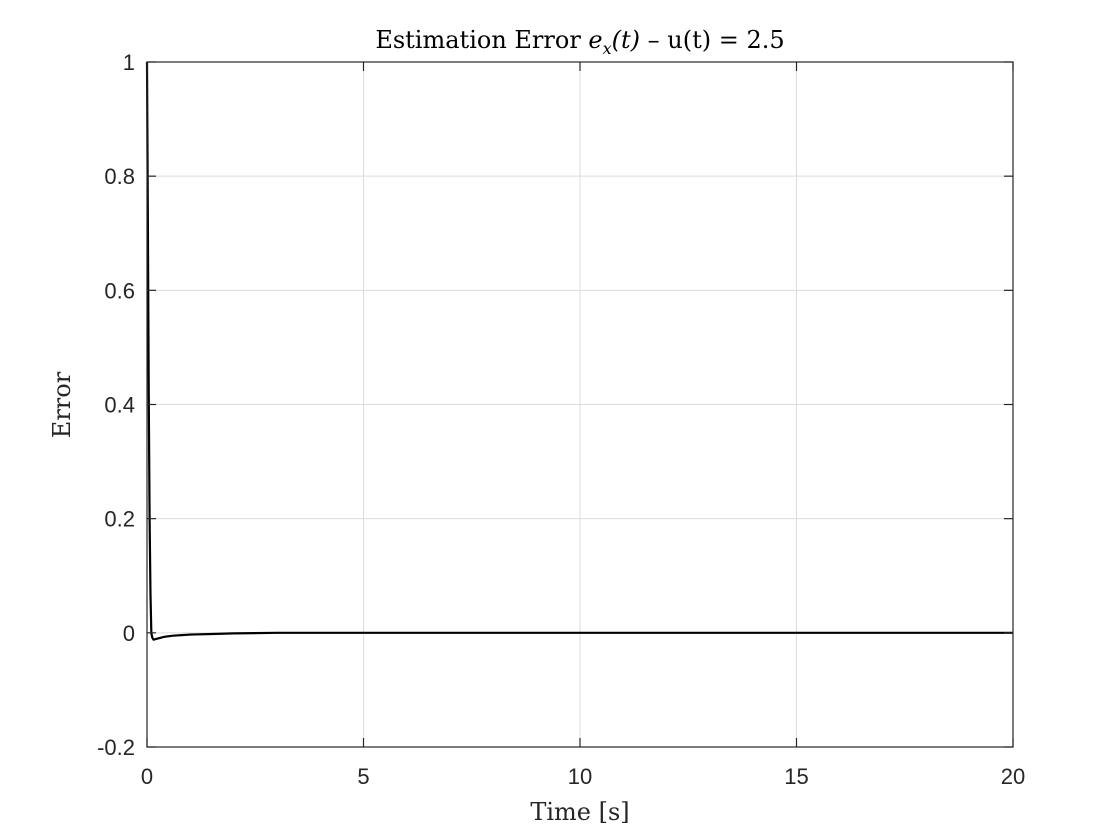  I want to click on title-subscript: x, so click(607, 48).